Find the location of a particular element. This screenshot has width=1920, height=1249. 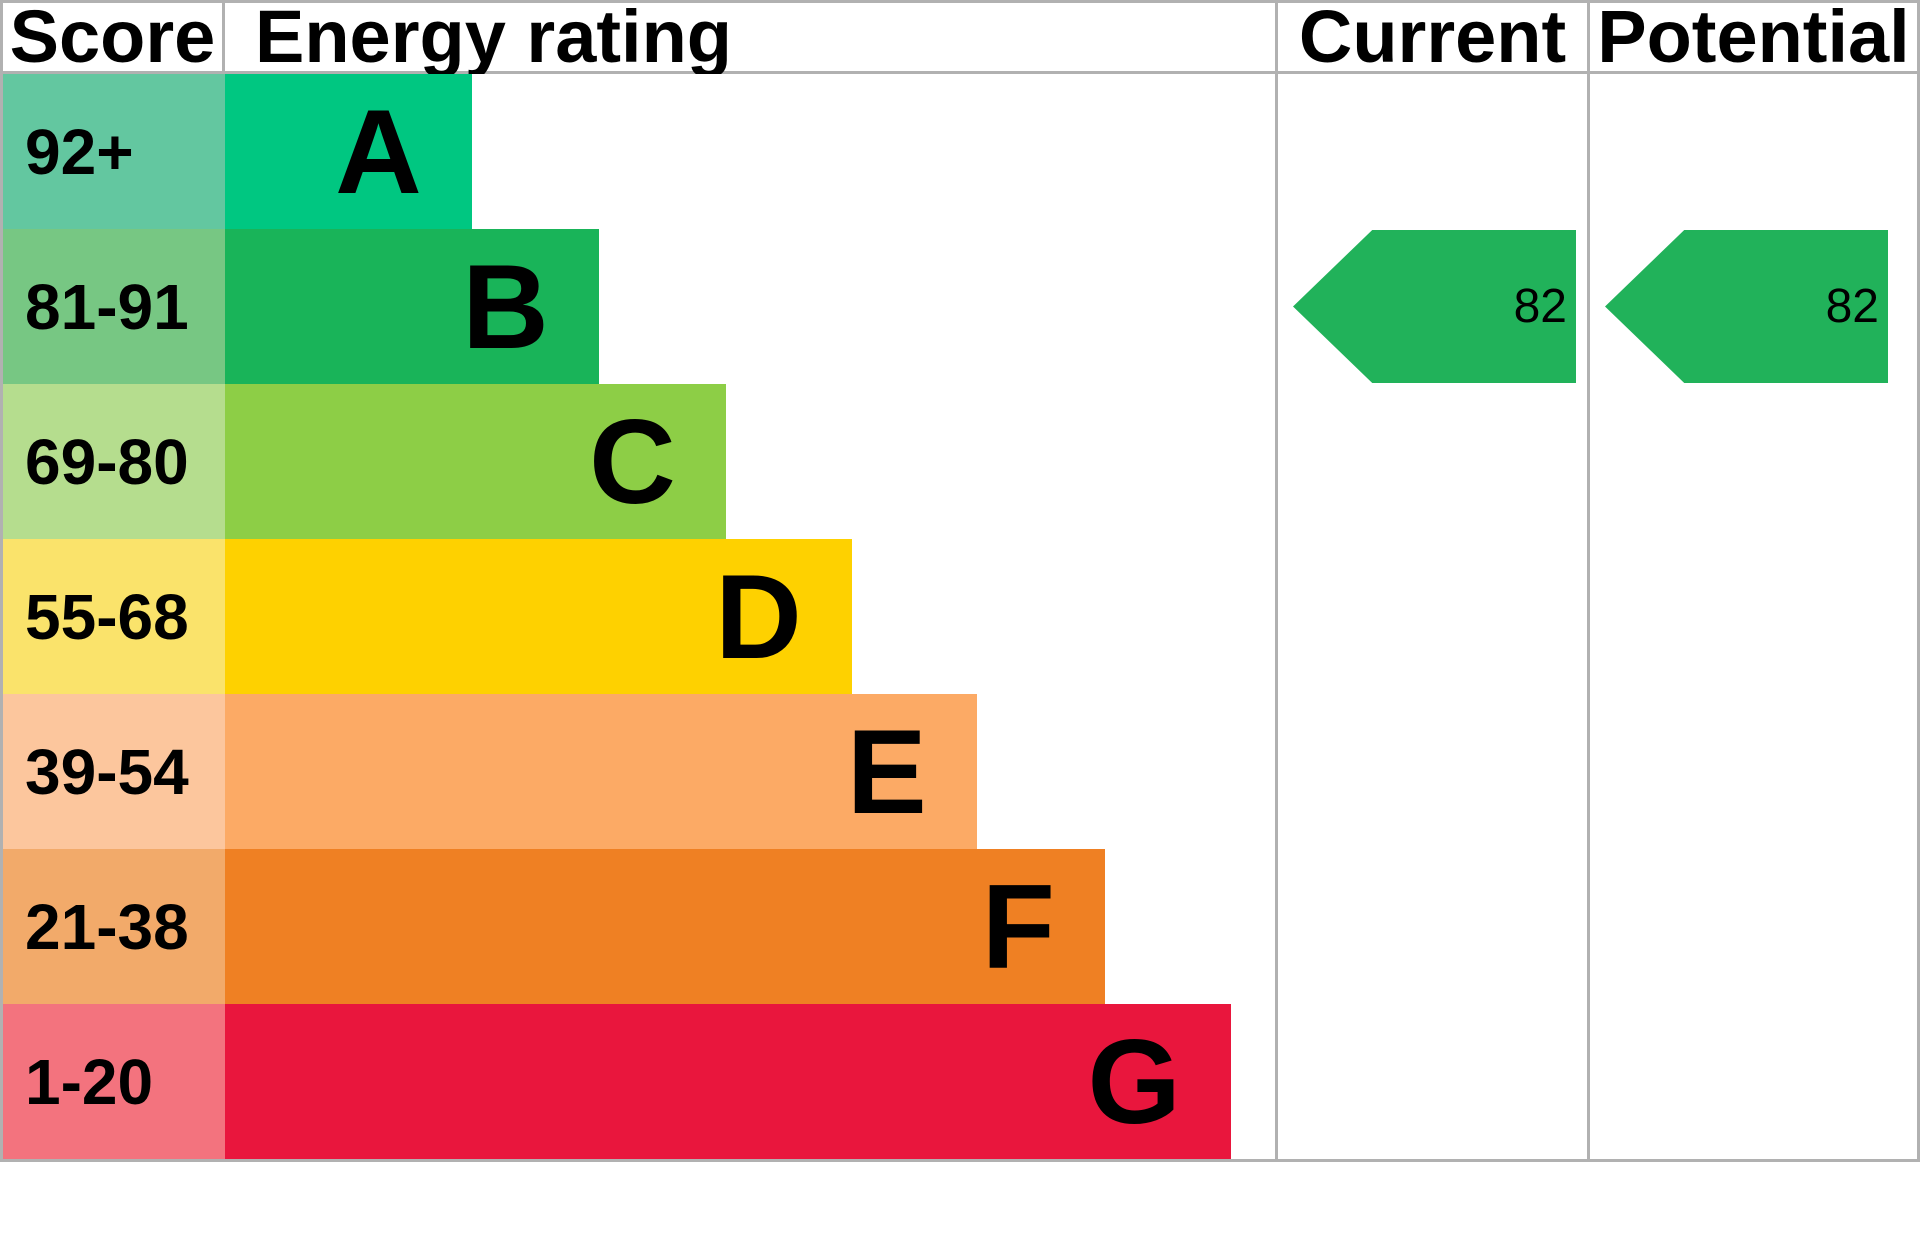

score-range-c: 69-80 is located at coordinates (114, 461).